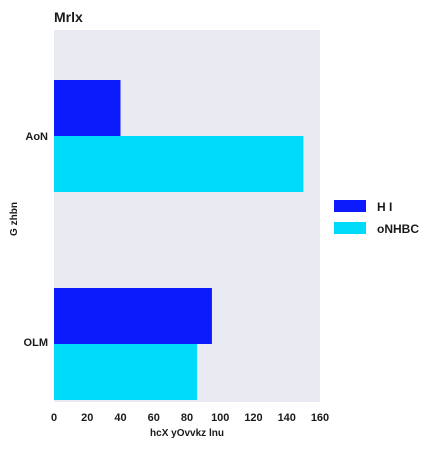 This screenshot has height=453, width=448. I want to click on x-tick-label: 0, so click(54, 418).